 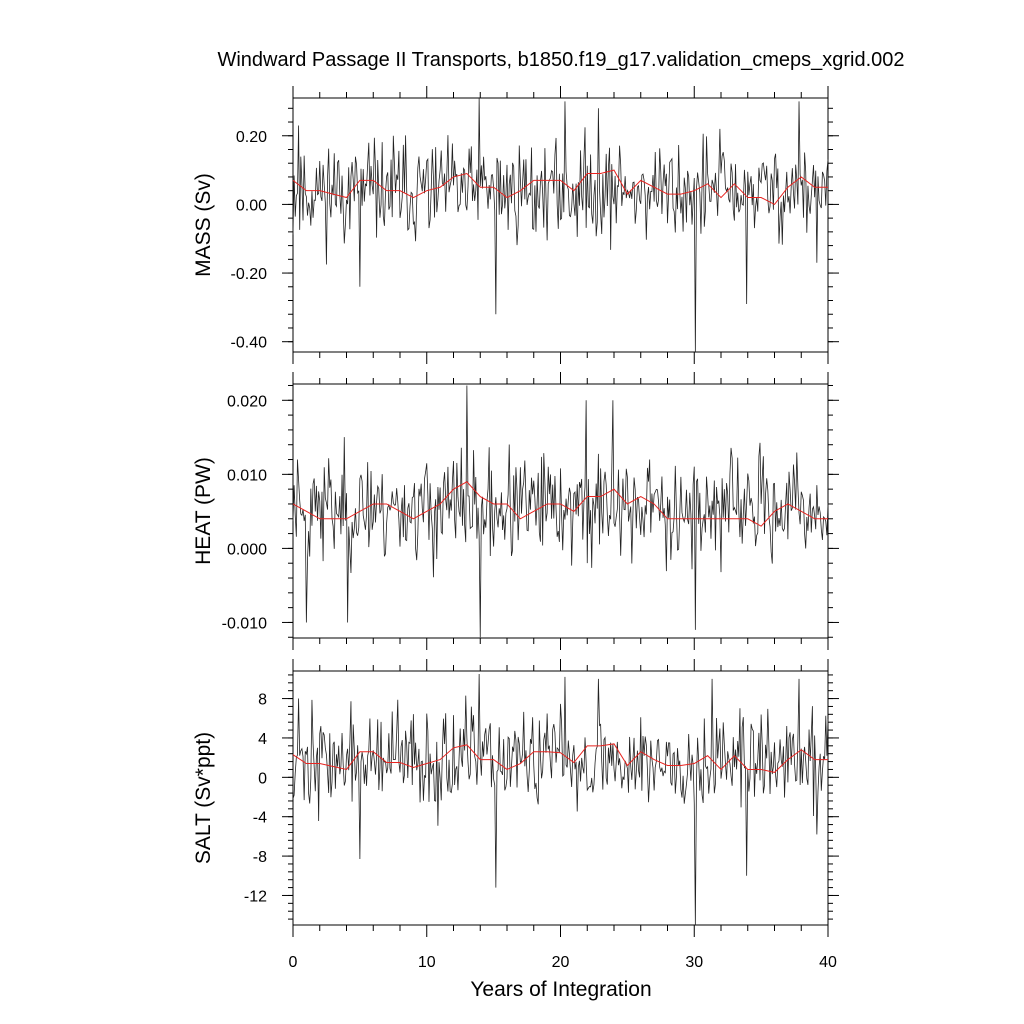 I want to click on y-tick-label: 0.000, so click(x=247, y=549).